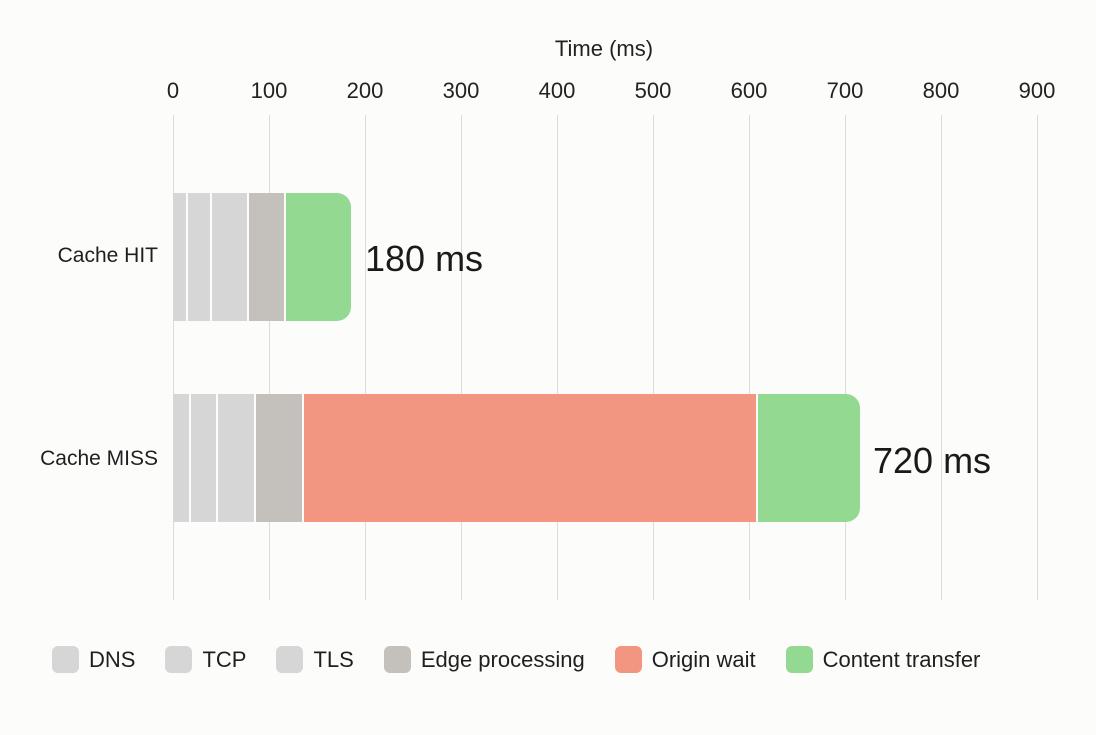 The width and height of the screenshot is (1096, 735). Describe the element at coordinates (365, 90) in the screenshot. I see `tick-label: 200` at that location.